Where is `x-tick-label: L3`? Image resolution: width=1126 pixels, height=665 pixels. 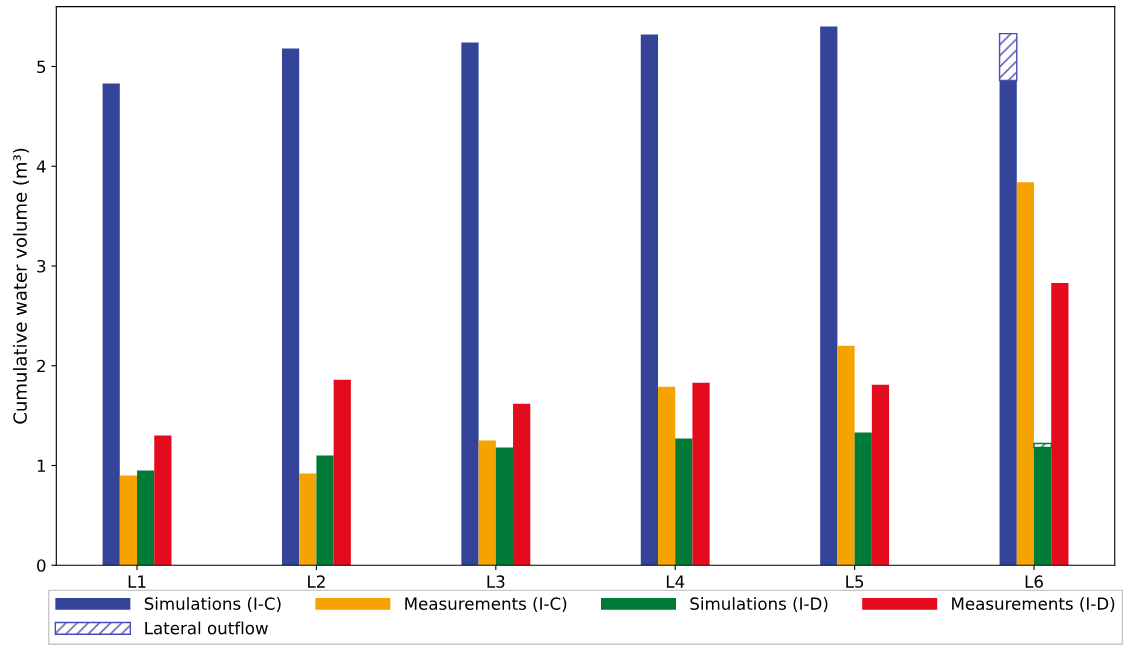 x-tick-label: L3 is located at coordinates (496, 581).